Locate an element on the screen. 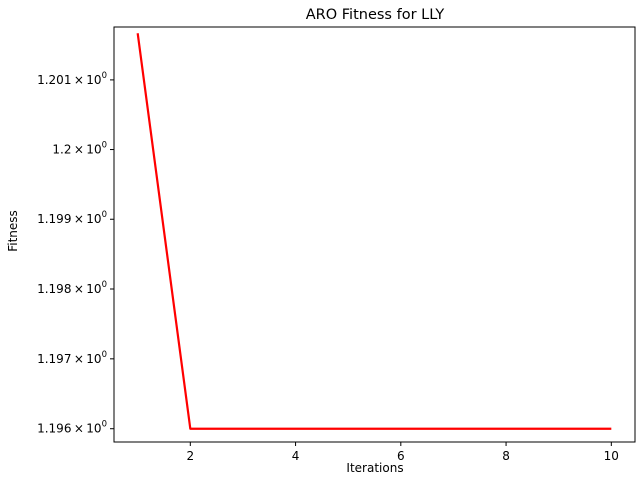 Image resolution: width=640 pixels, height=480 pixels. y-tick-label: 1.198 × 100 is located at coordinates (72, 288).